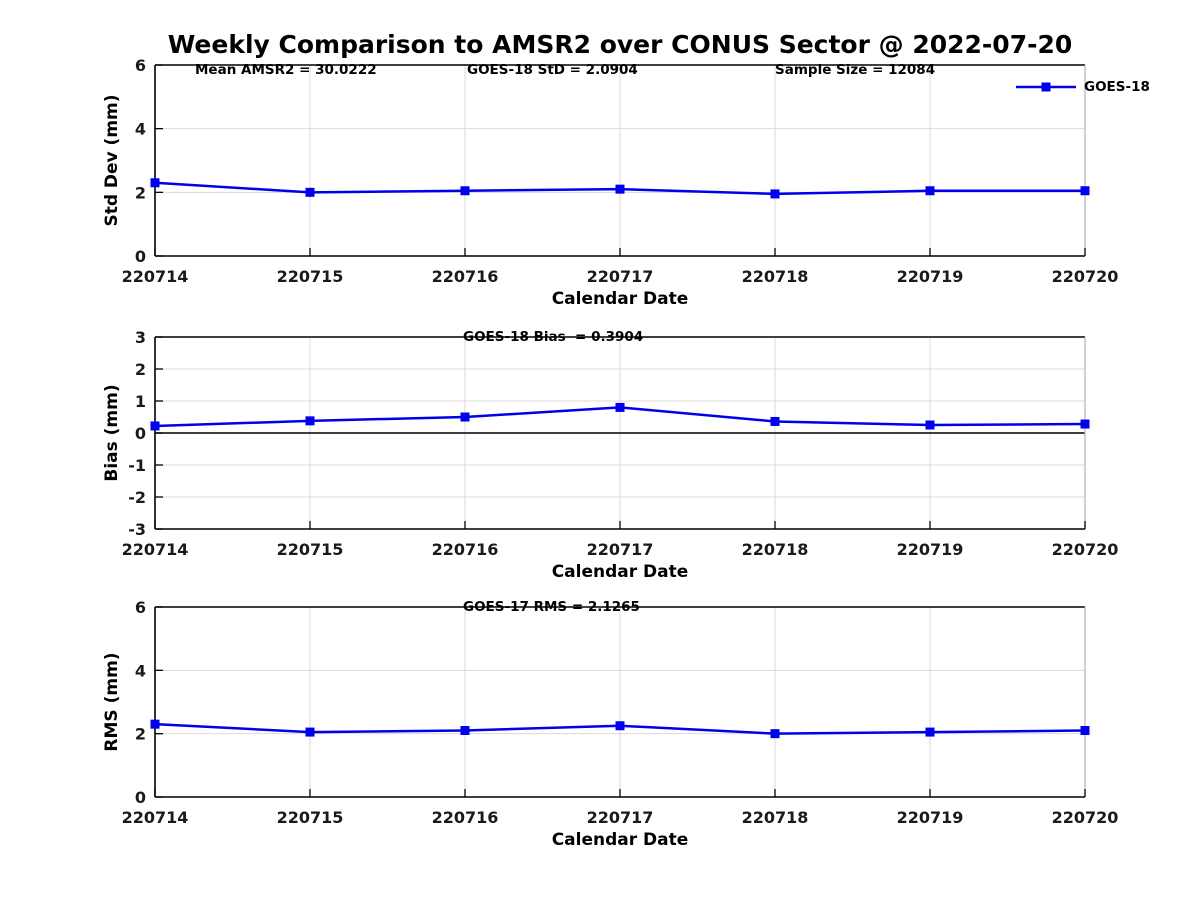 This screenshot has height=900, width=1200. I want to click on annotation-bias-0: GOES-18 Bias = 0.3904, so click(553, 337).